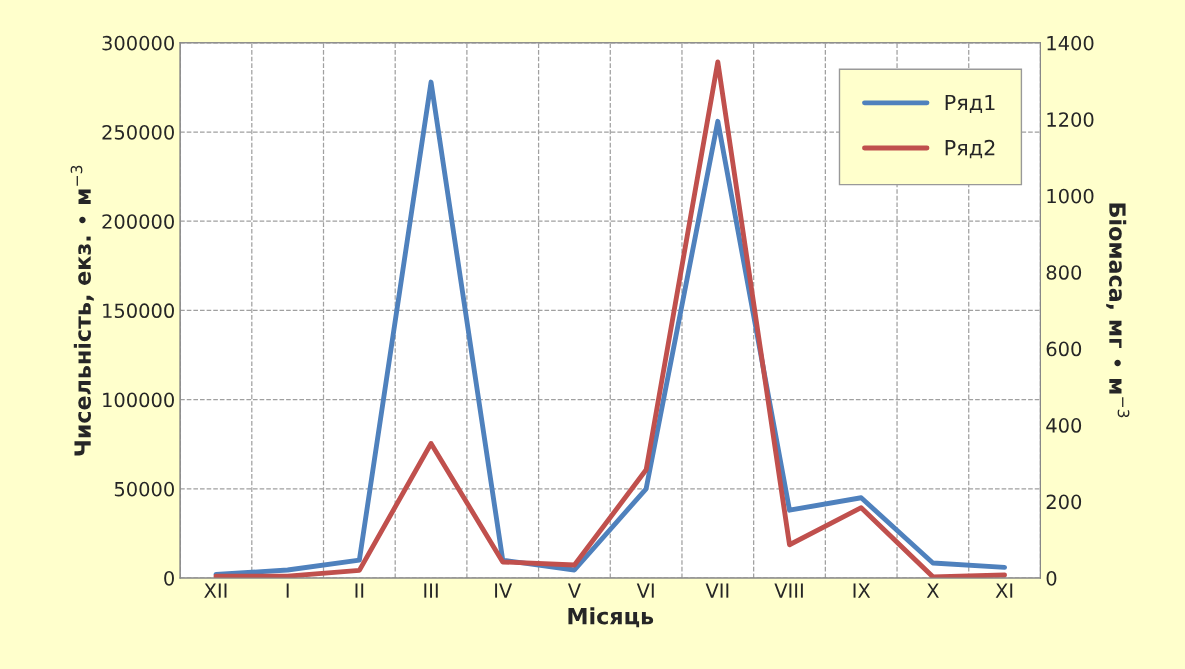  I want to click on y-tick-label: 150000, so click(138, 311).